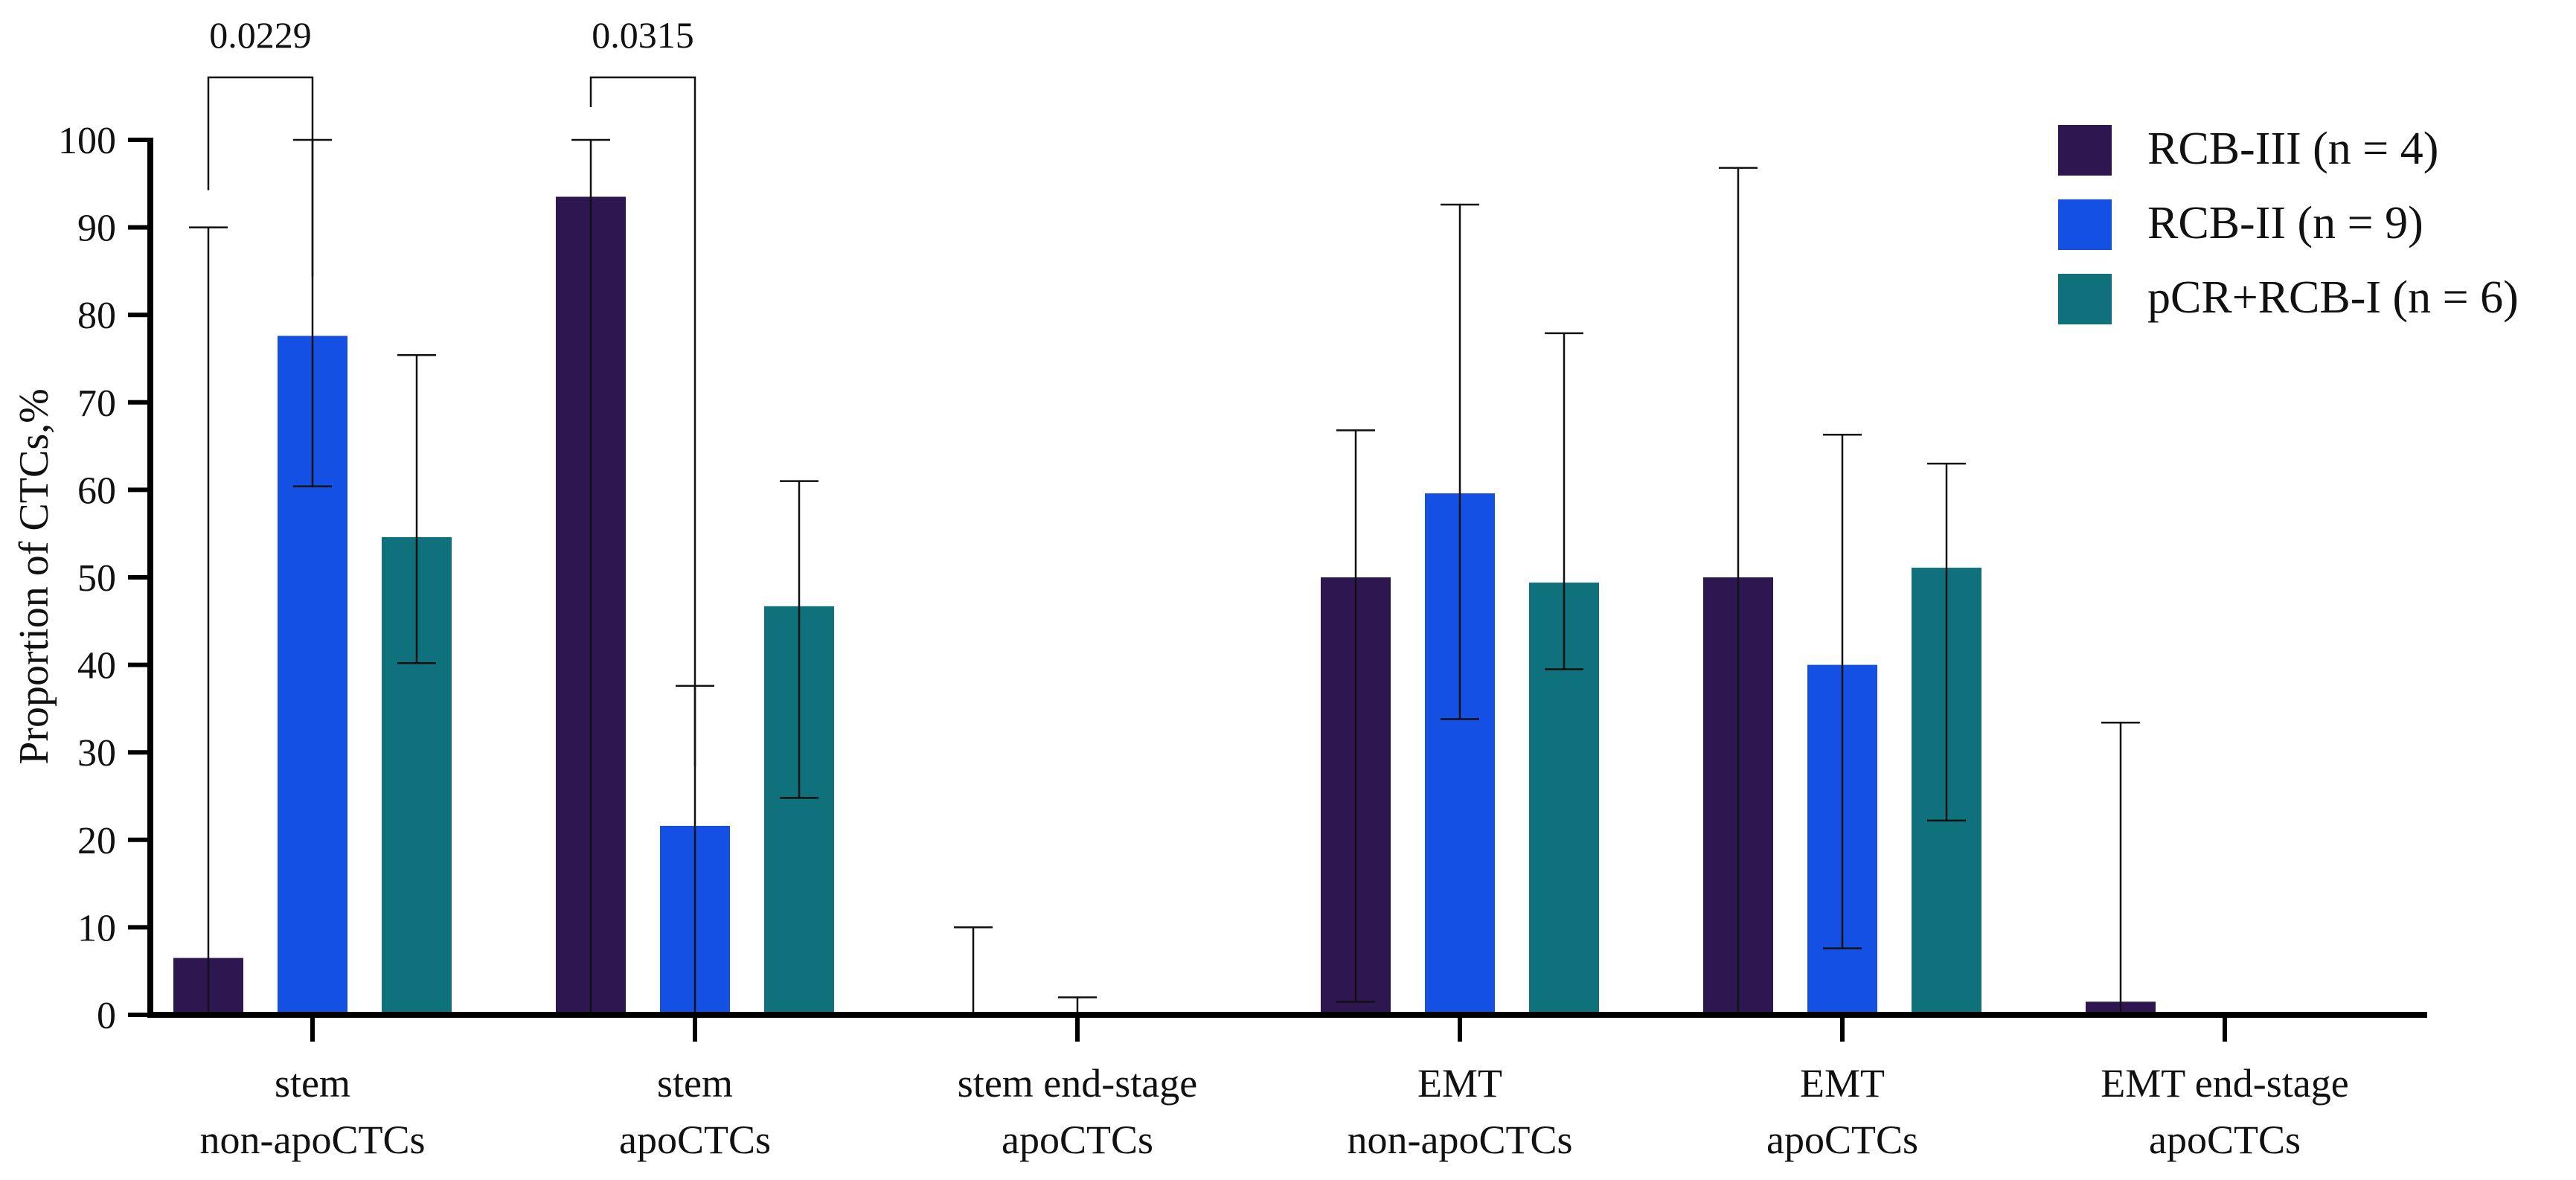  I want to click on legend-label-2: pCR+RCB-I (n = 6), so click(2333, 297).